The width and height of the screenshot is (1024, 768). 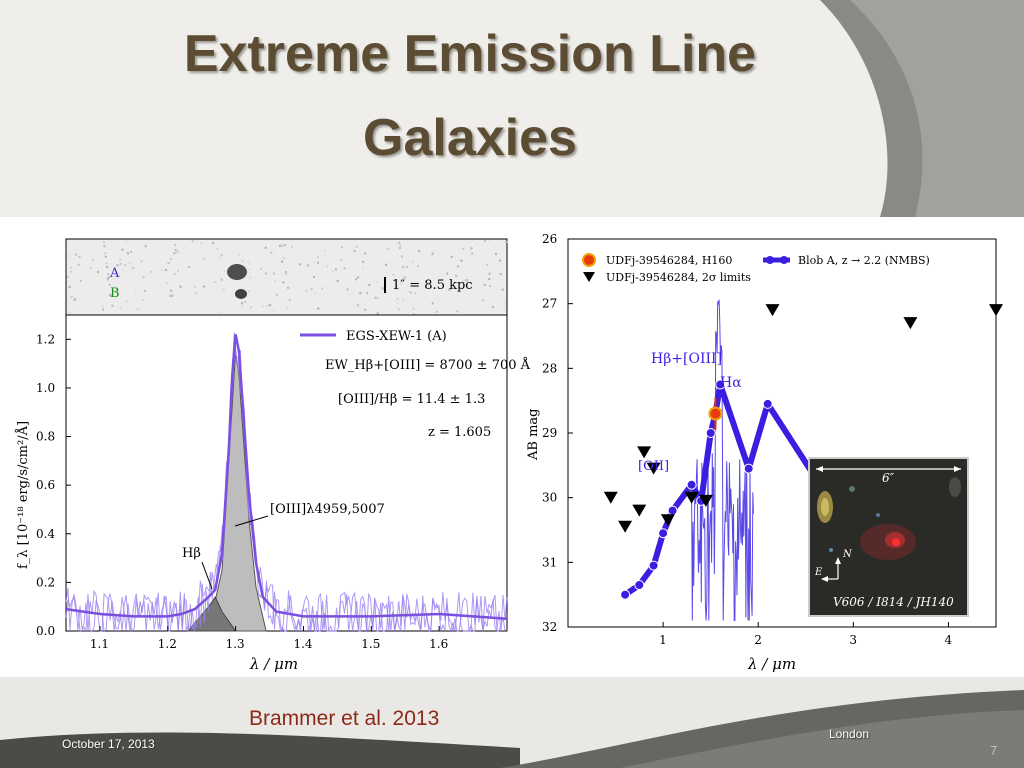 What do you see at coordinates (549, 368) in the screenshot?
I see `right-ytick-label: 28` at bounding box center [549, 368].